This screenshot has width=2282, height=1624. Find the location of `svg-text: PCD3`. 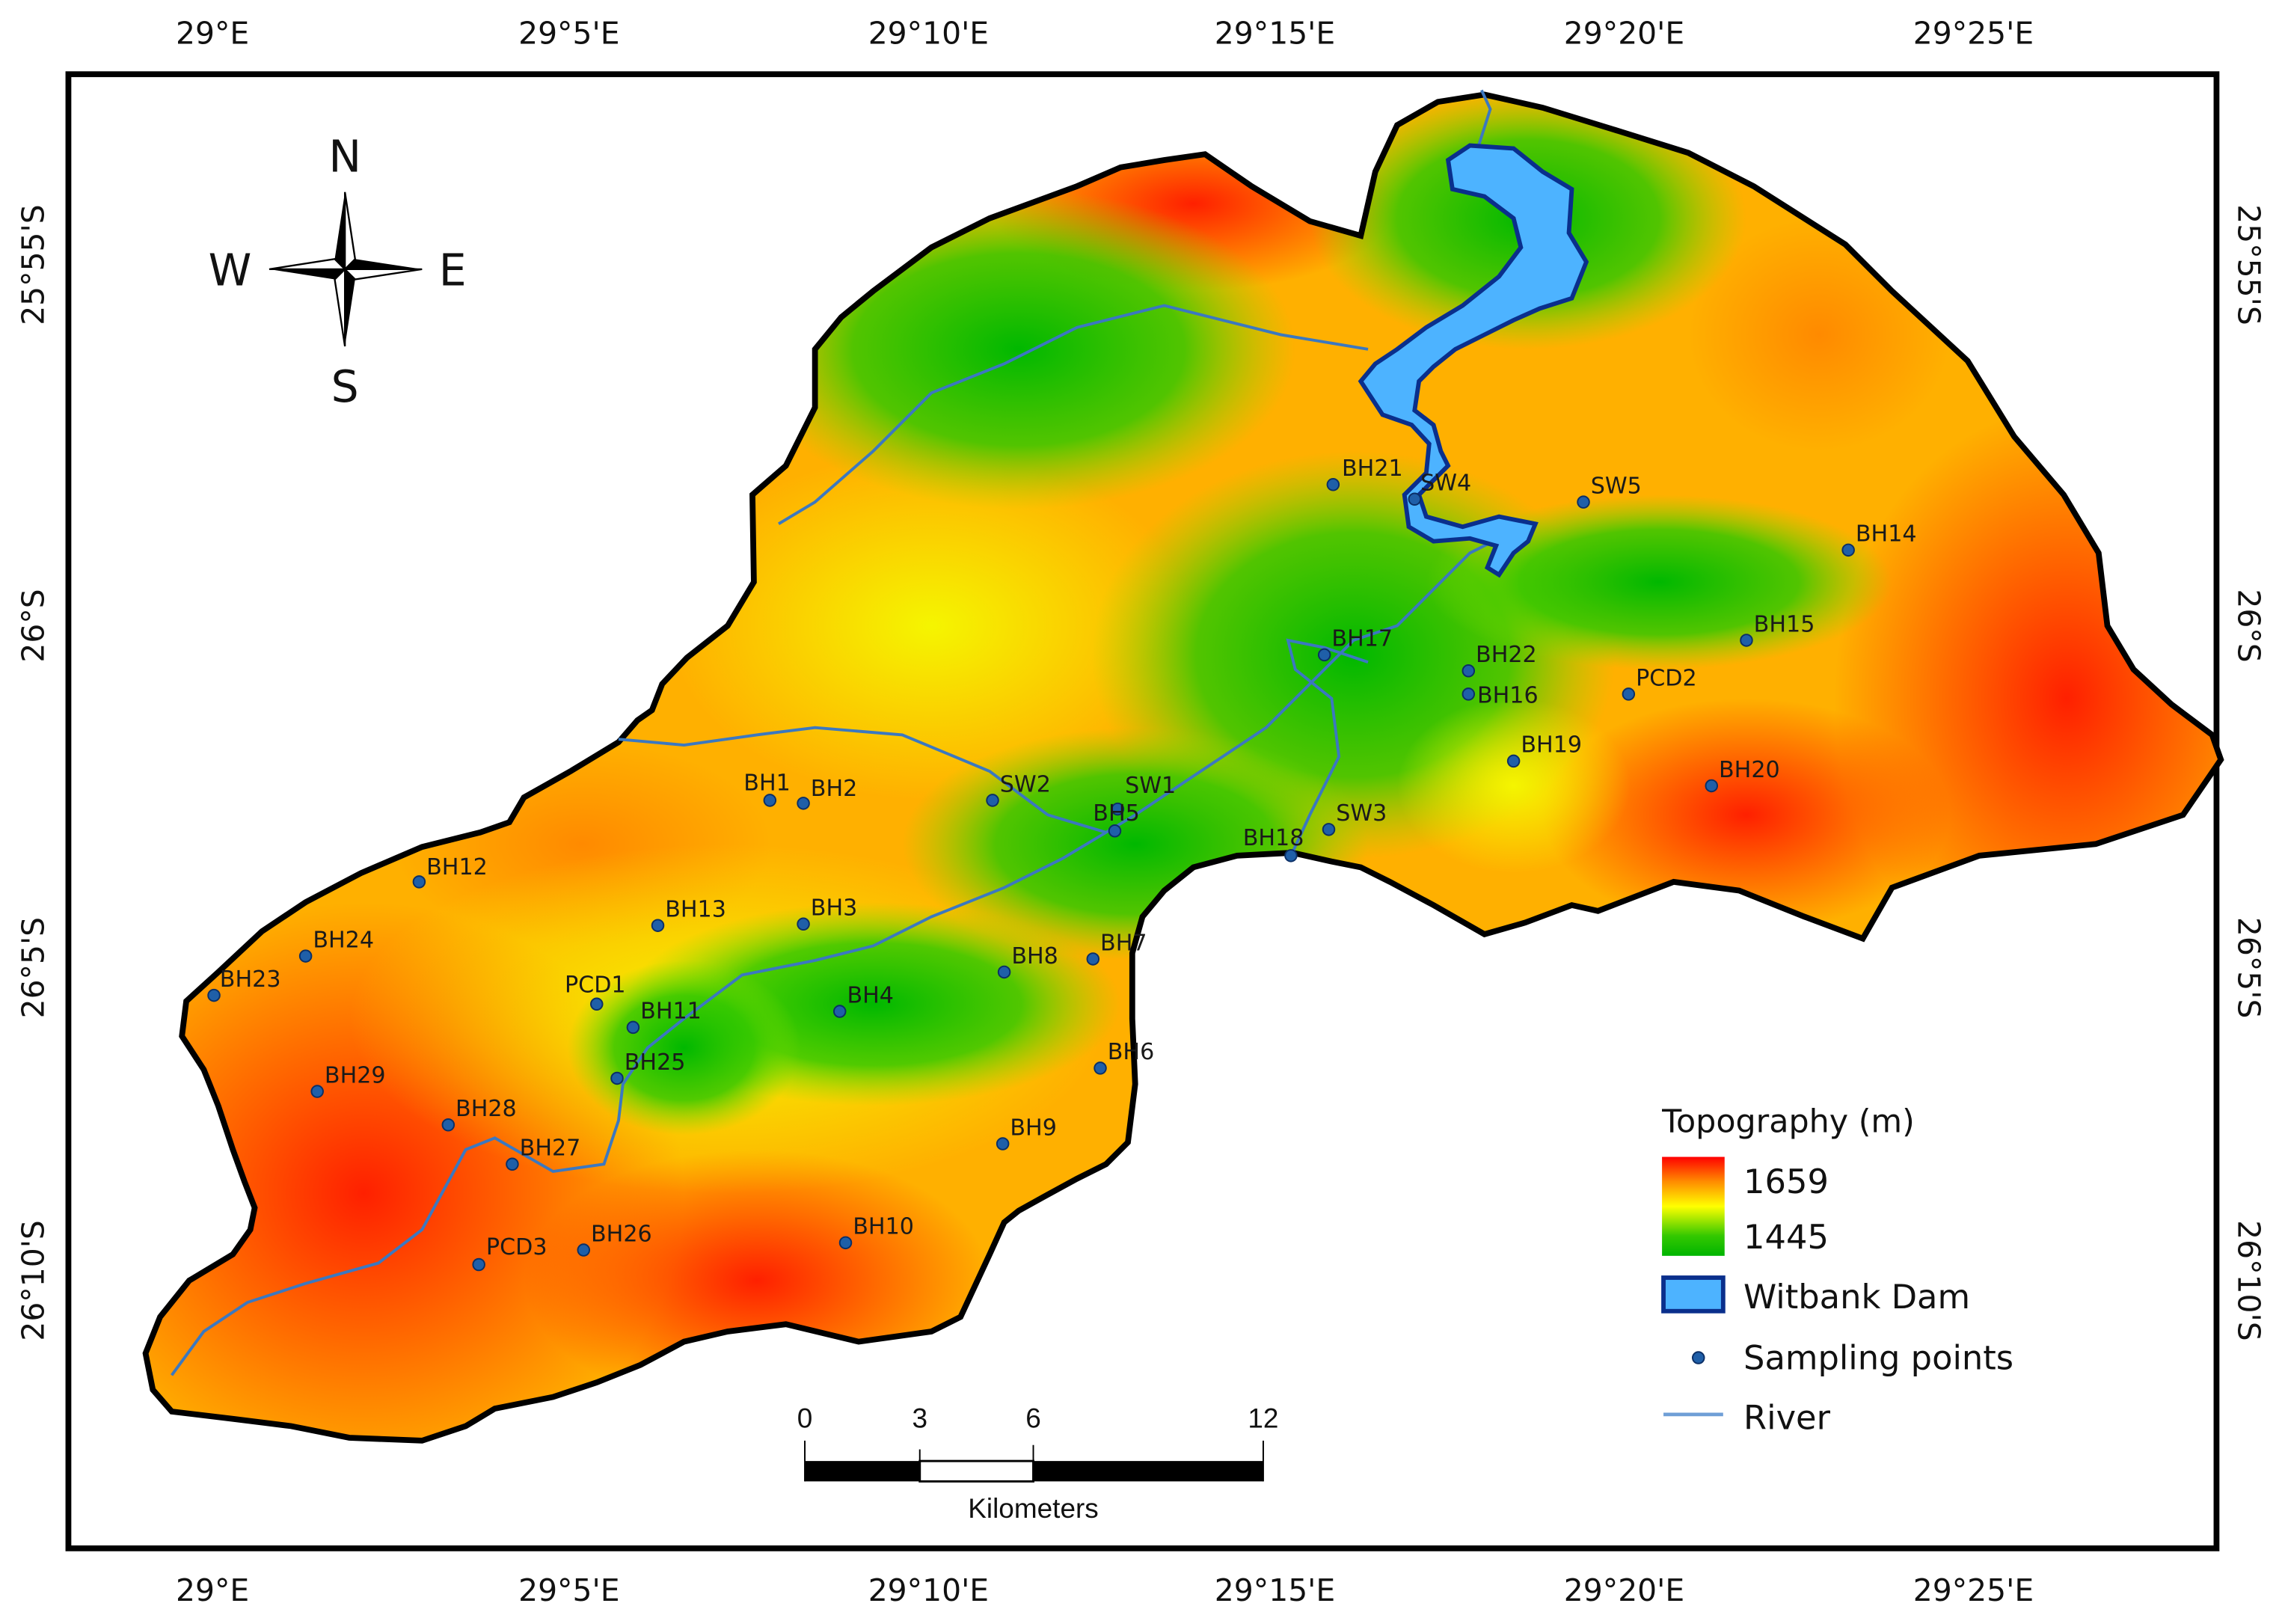

svg-text: PCD3 is located at coordinates (517, 1247).